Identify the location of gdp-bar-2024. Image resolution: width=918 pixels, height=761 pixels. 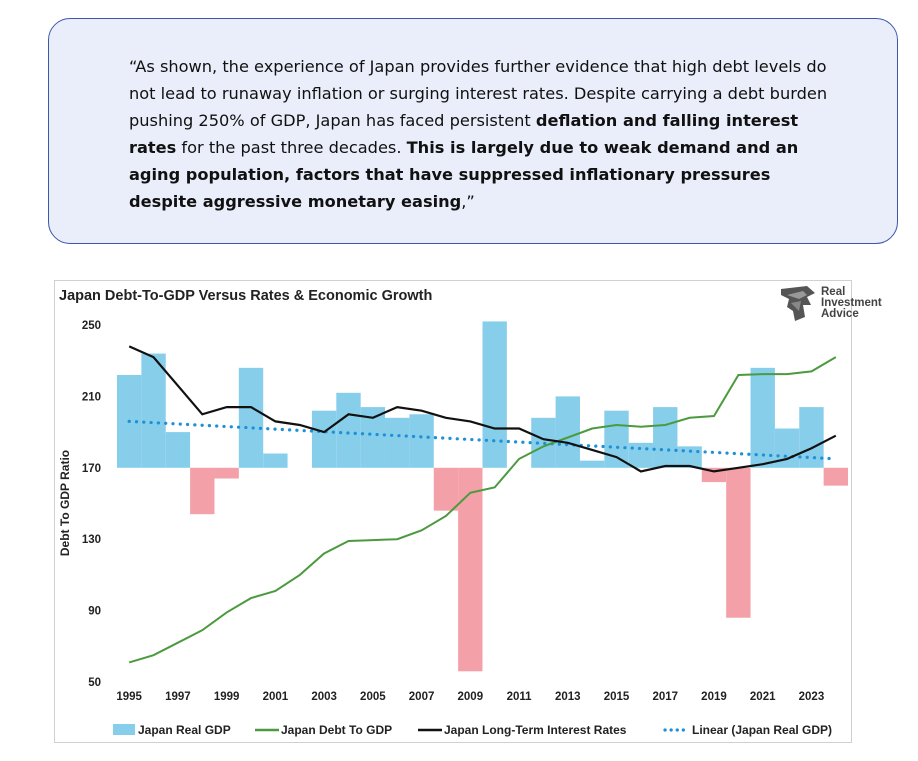
(835, 476).